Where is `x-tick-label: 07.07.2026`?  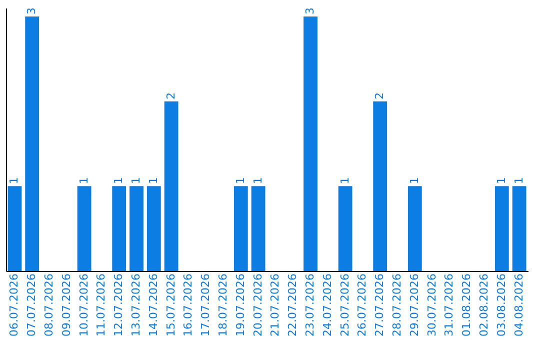
x-tick-label: 07.07.2026 is located at coordinates (31, 305).